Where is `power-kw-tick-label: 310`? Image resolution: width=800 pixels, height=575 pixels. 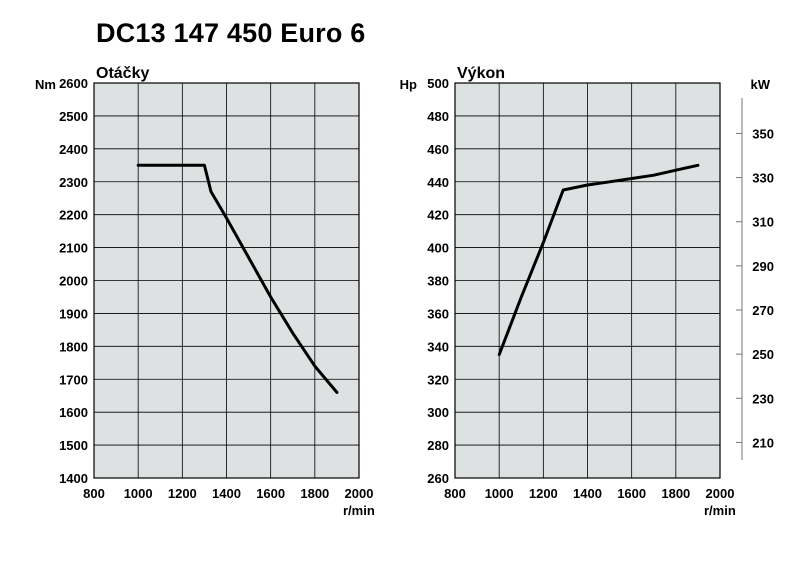
power-kw-tick-label: 310 is located at coordinates (763, 222).